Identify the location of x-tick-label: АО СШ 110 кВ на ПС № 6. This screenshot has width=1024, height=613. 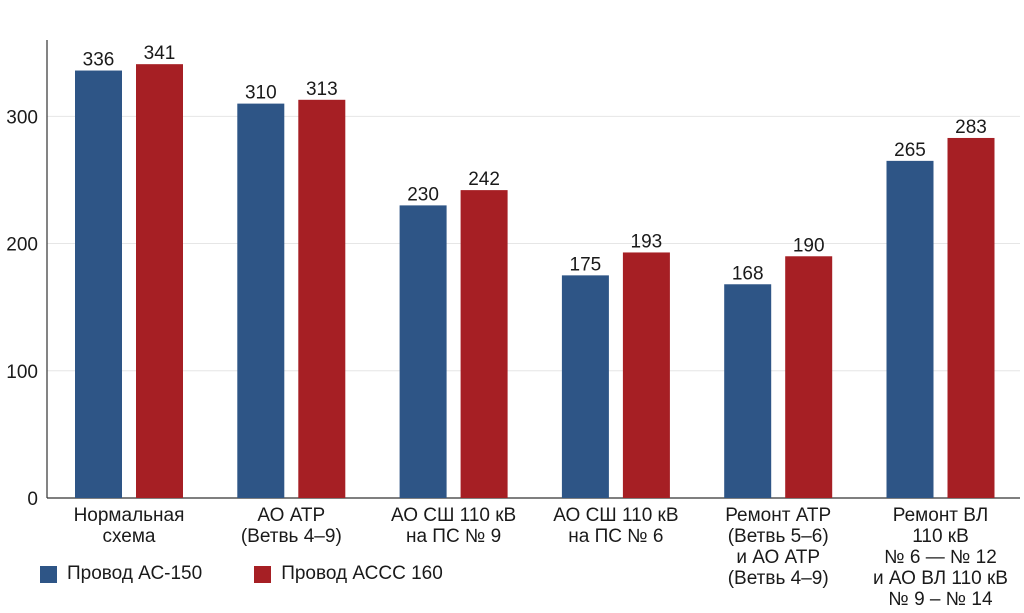
(615, 526).